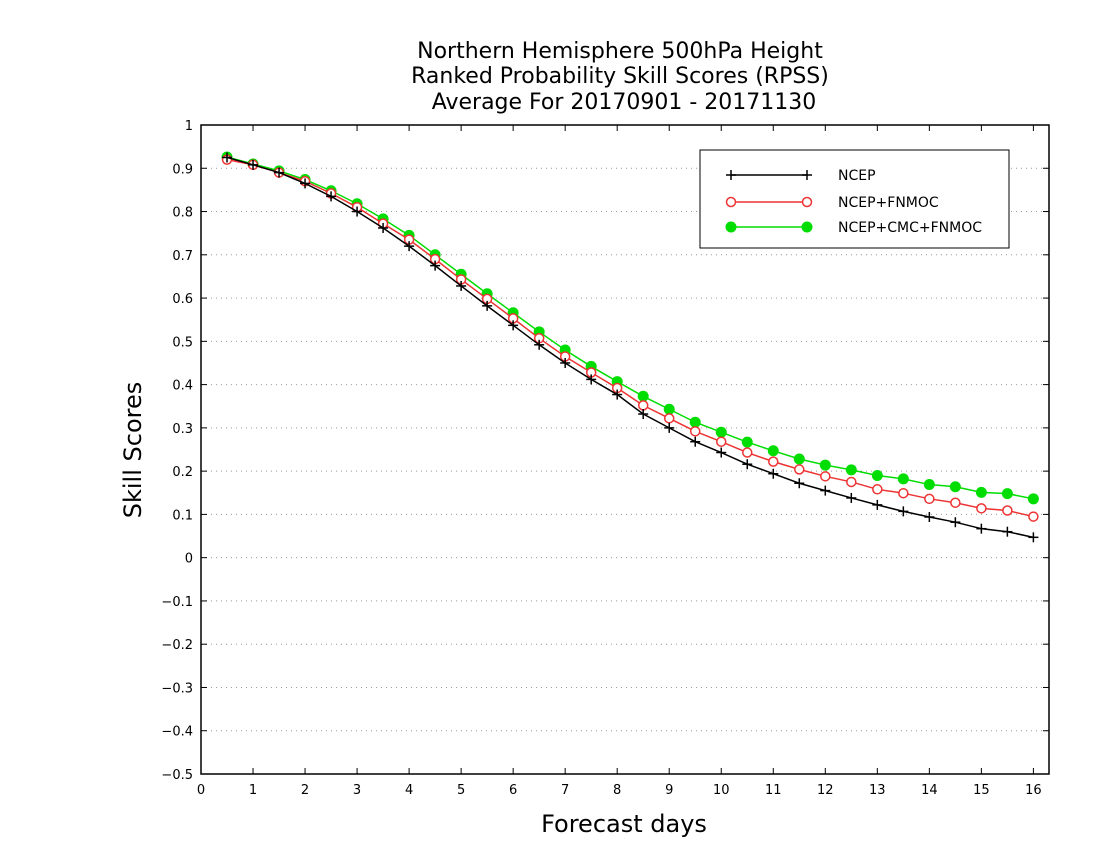 The height and width of the screenshot is (850, 1100). What do you see at coordinates (624, 102) in the screenshot?
I see `chart-title-line-3: Average For 20170901 - 20171130` at bounding box center [624, 102].